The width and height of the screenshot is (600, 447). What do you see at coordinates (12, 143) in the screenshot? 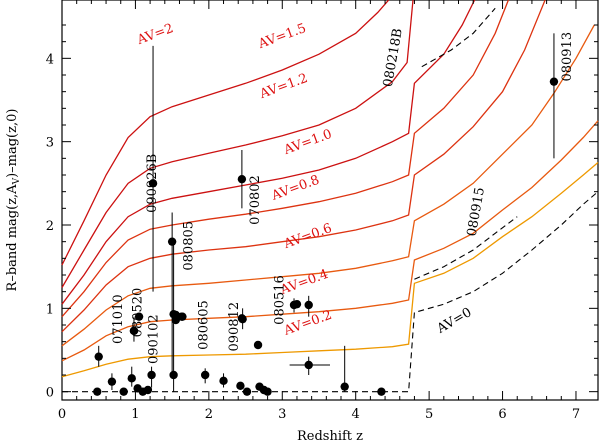
I see `y-axis-title-end: )–mag(z,0)` at bounding box center [12, 143].